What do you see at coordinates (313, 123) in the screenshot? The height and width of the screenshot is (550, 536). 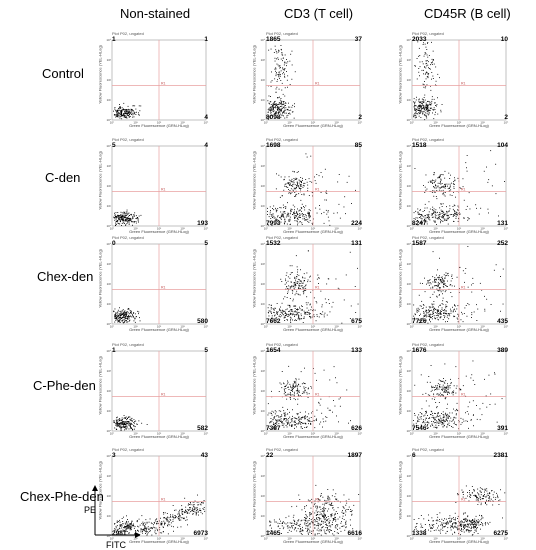 I see `x-tick-label: 10²` at bounding box center [313, 123].